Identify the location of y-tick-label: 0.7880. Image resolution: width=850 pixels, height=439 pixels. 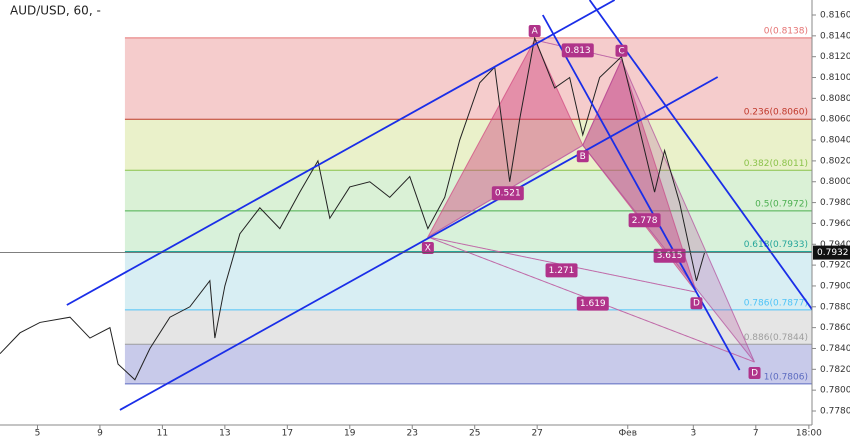
(835, 307).